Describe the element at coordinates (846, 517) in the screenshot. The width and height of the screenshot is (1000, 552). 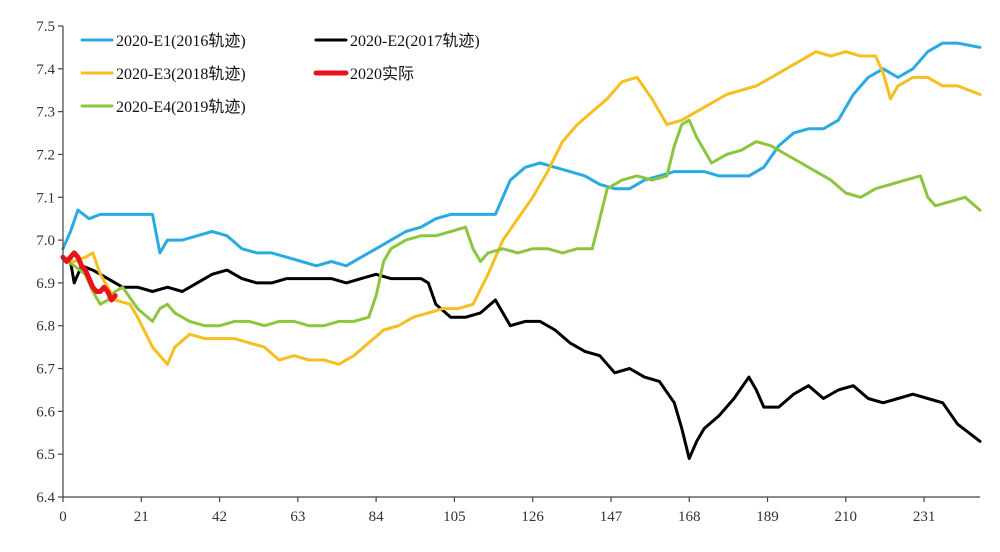
I see `x-tick-label: 210` at that location.